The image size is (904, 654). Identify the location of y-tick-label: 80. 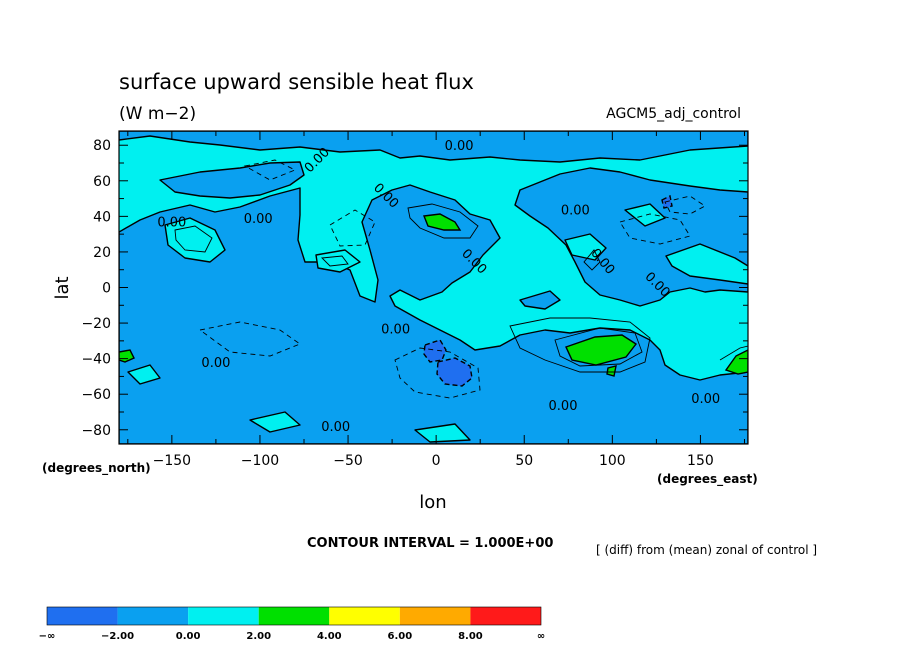
(102, 146).